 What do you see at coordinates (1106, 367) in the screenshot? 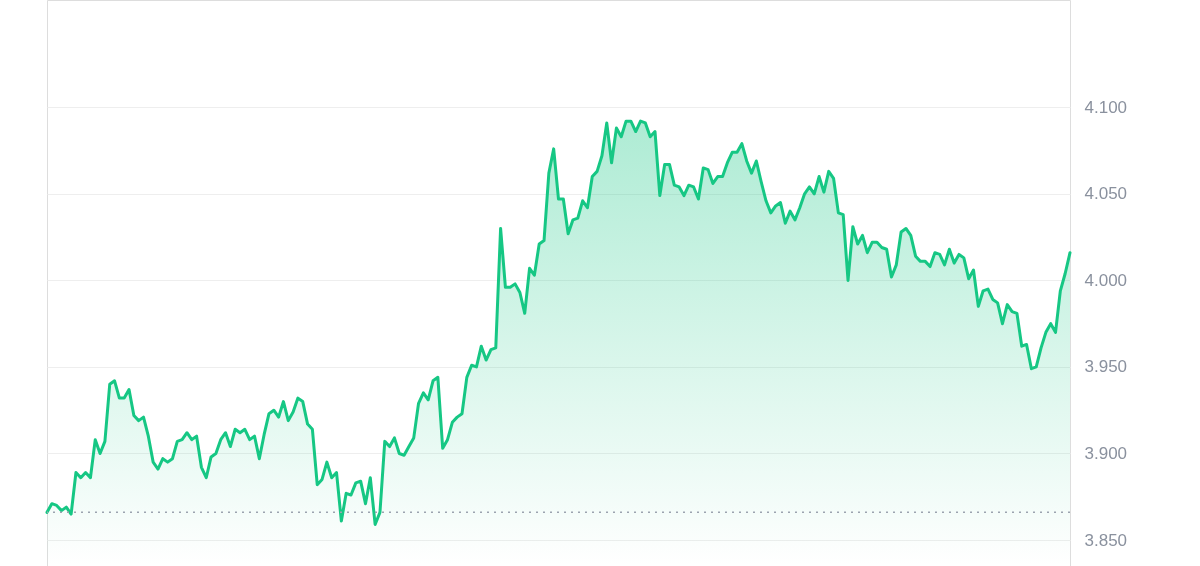
I see `y-tick-label: 3.950` at bounding box center [1106, 367].